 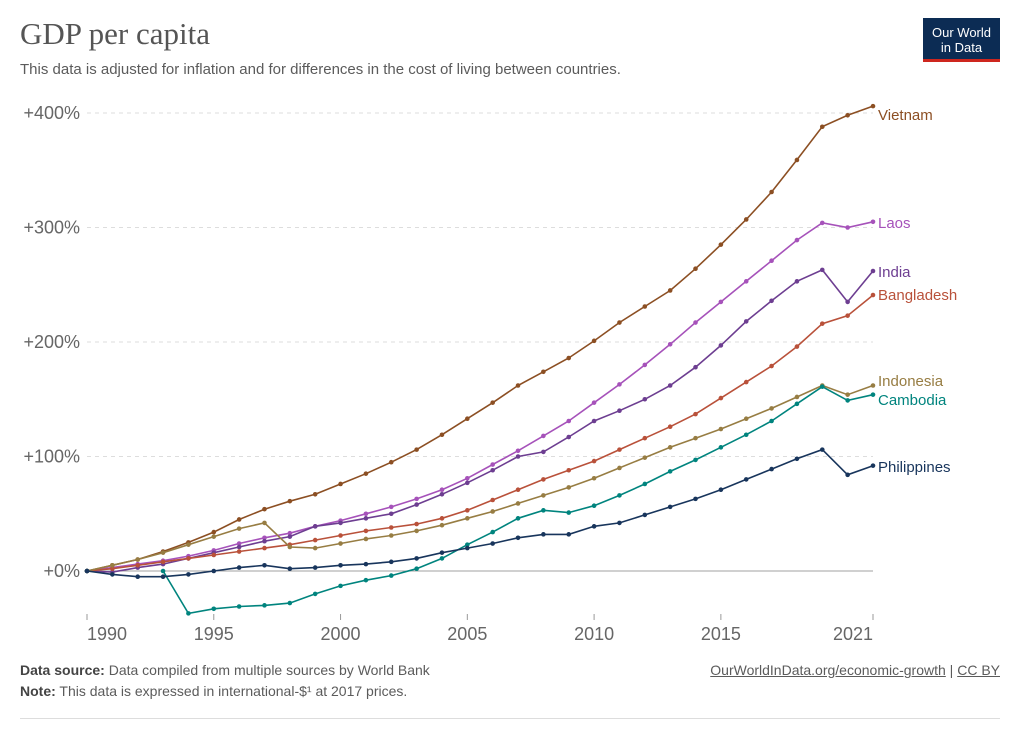 I want to click on series-line, so click(x=480, y=513).